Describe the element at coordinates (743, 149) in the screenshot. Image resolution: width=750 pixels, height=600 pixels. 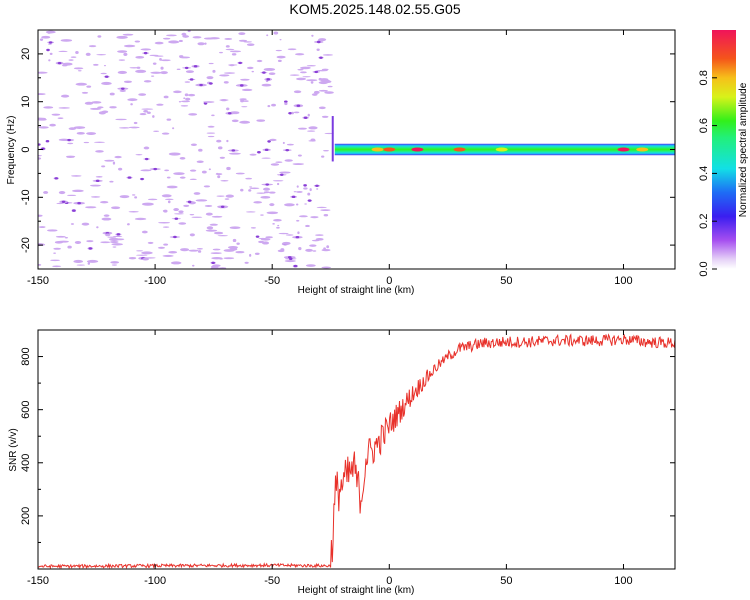
I see `colorbar-label: Normalized spectral amplitude` at that location.